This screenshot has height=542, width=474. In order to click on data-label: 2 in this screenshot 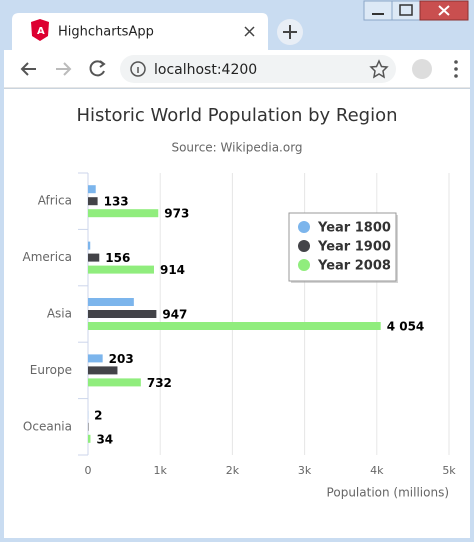, I will do `click(98, 415)`.